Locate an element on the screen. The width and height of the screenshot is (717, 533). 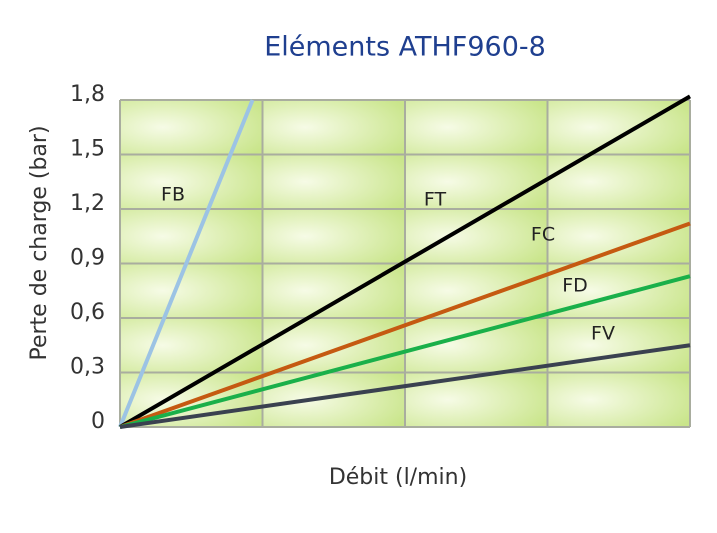
y-tick-label: 1,2 is located at coordinates (87, 203).